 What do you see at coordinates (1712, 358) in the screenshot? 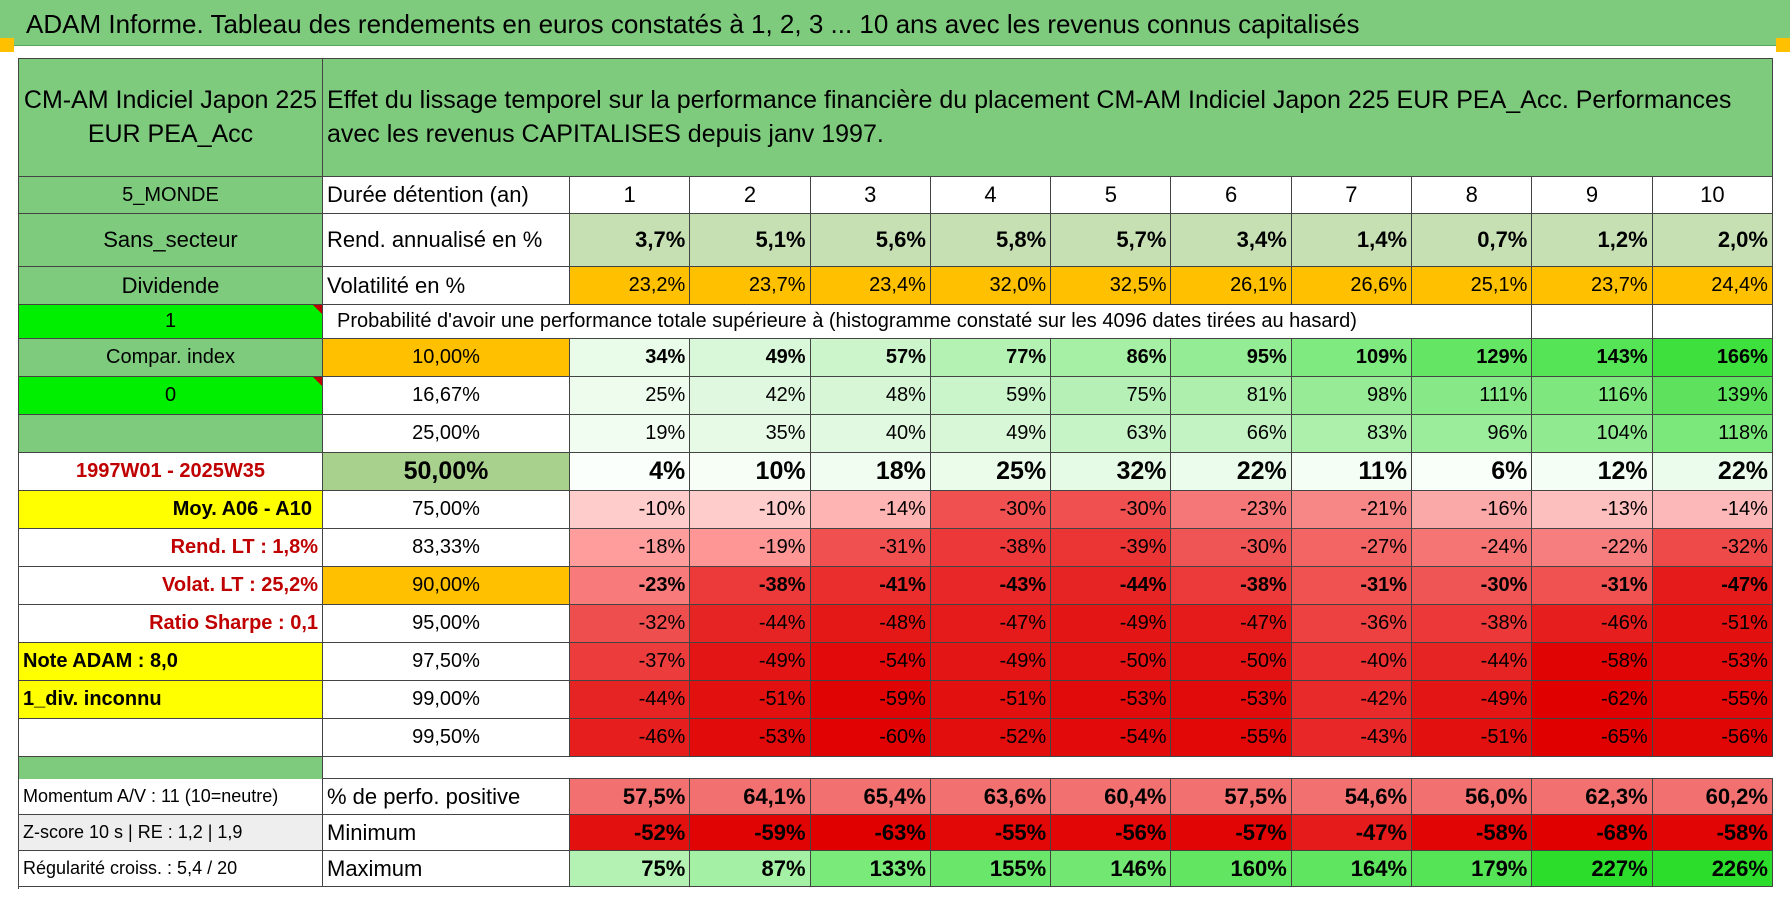
I see `proba-cell: 166%` at bounding box center [1712, 358].